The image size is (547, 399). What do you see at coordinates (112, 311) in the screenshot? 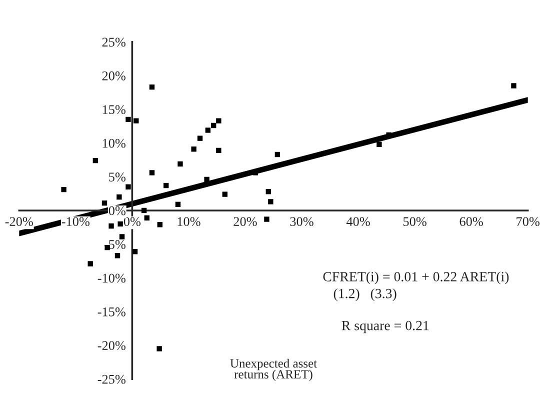
I see `y-tick-label: -15%` at bounding box center [112, 311].